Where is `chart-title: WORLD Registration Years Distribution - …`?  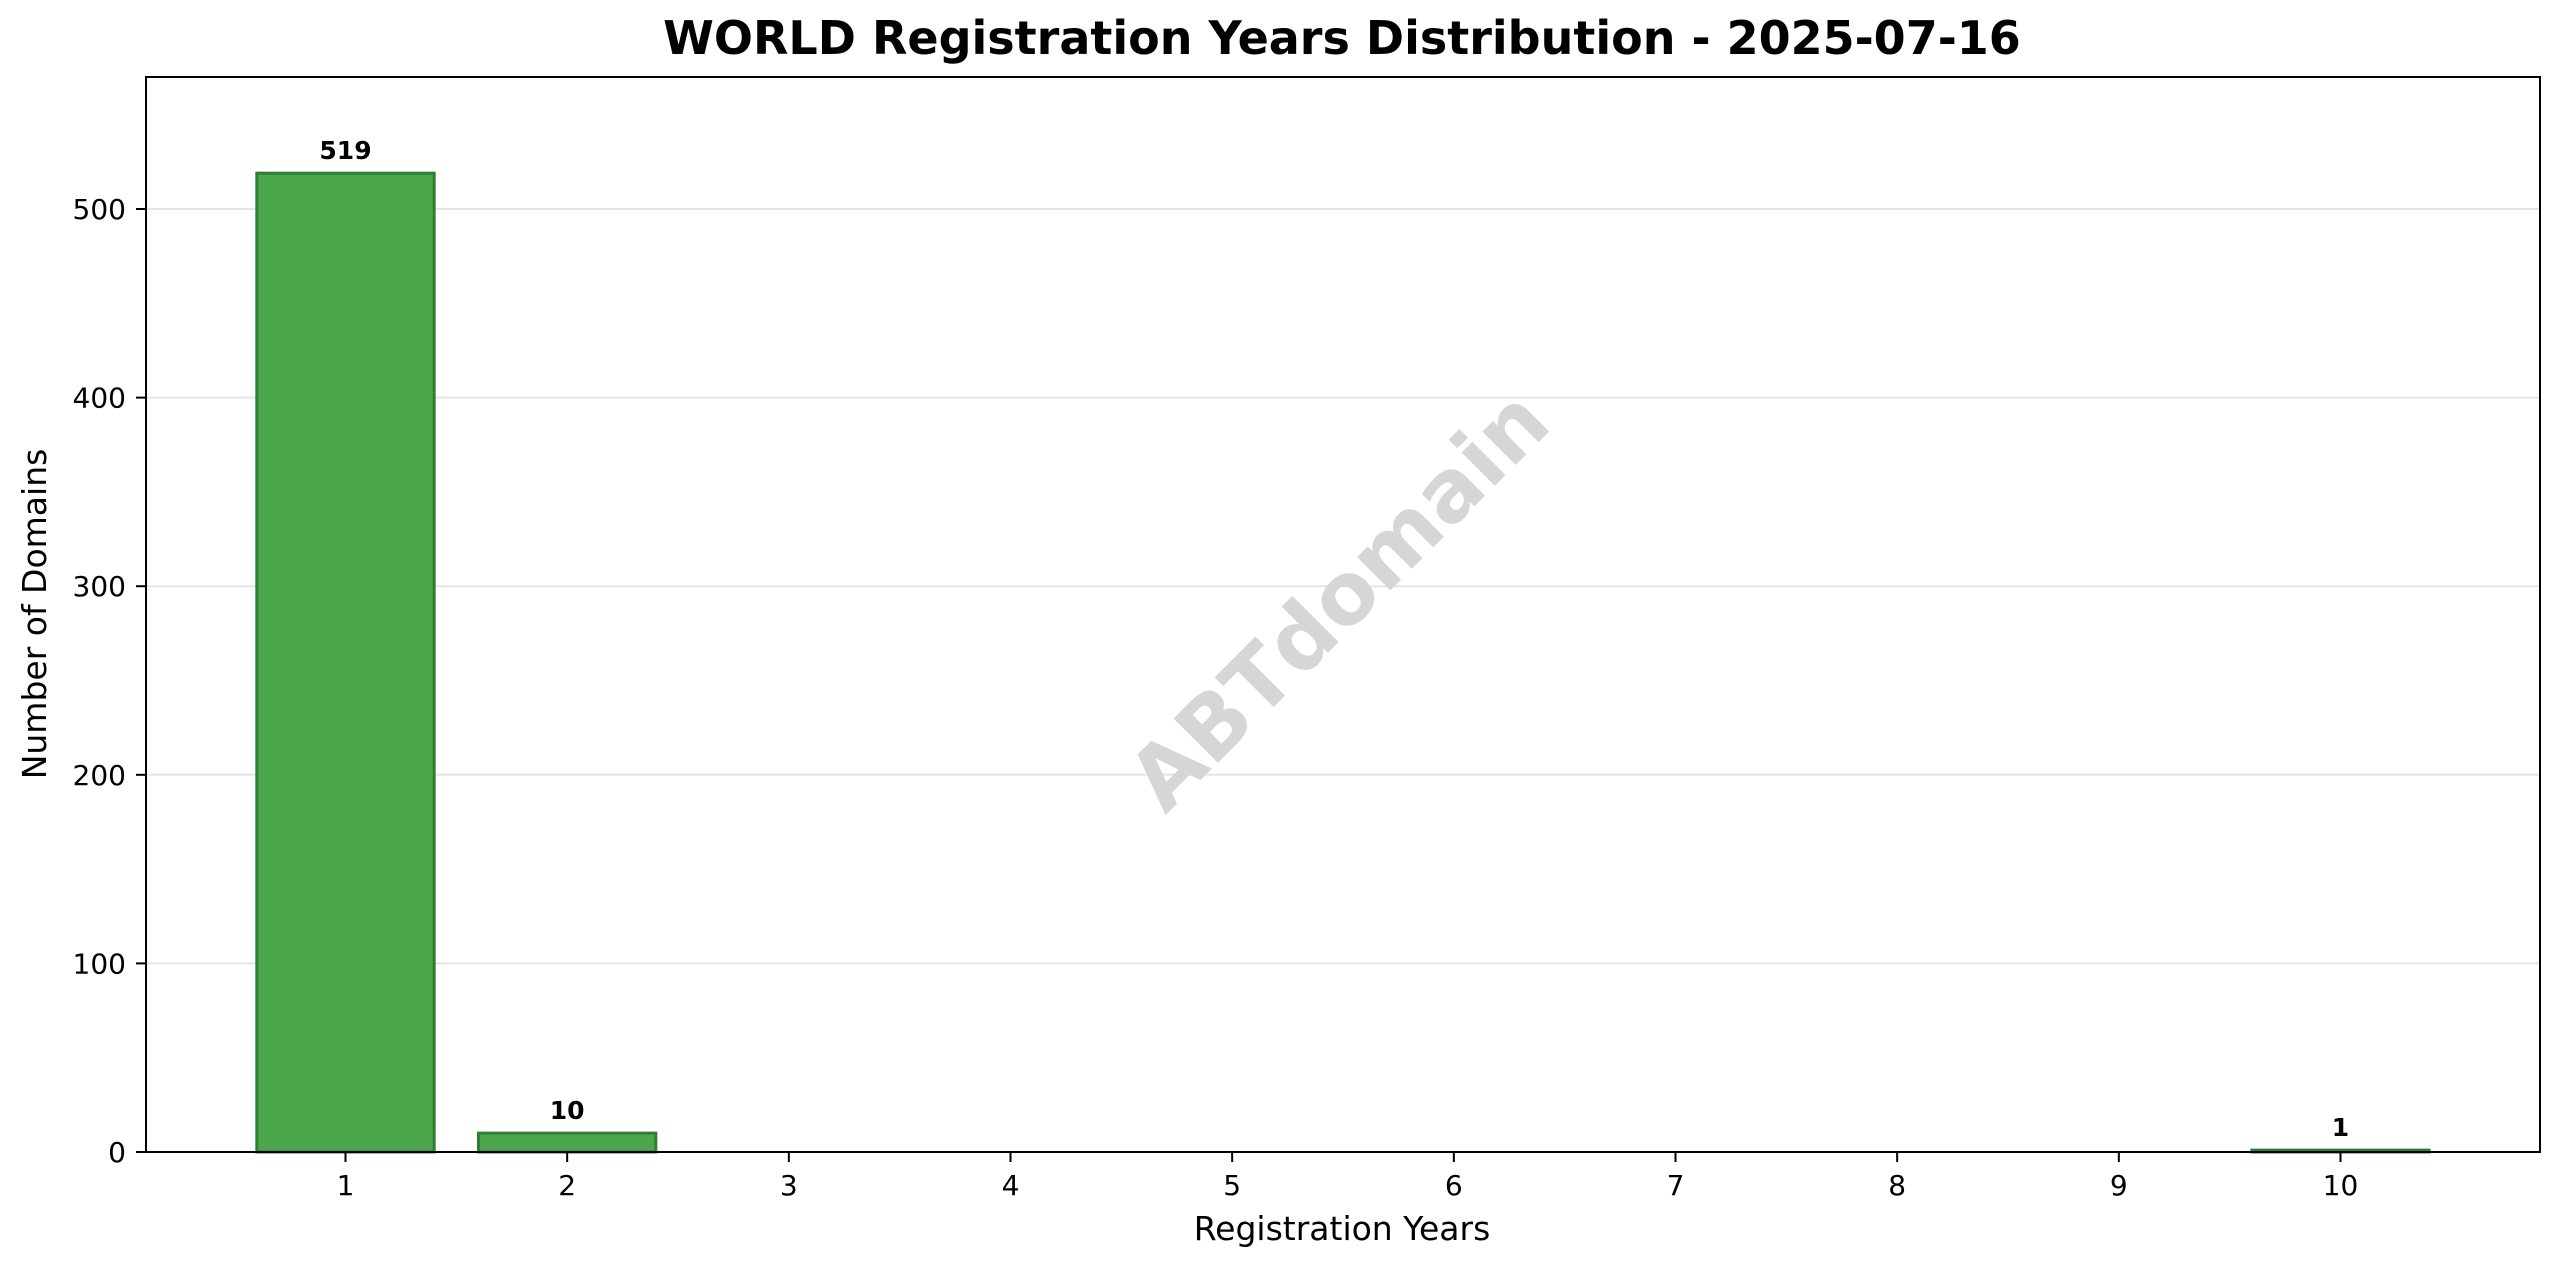 chart-title: WORLD Registration Years Distribution - … is located at coordinates (1342, 38).